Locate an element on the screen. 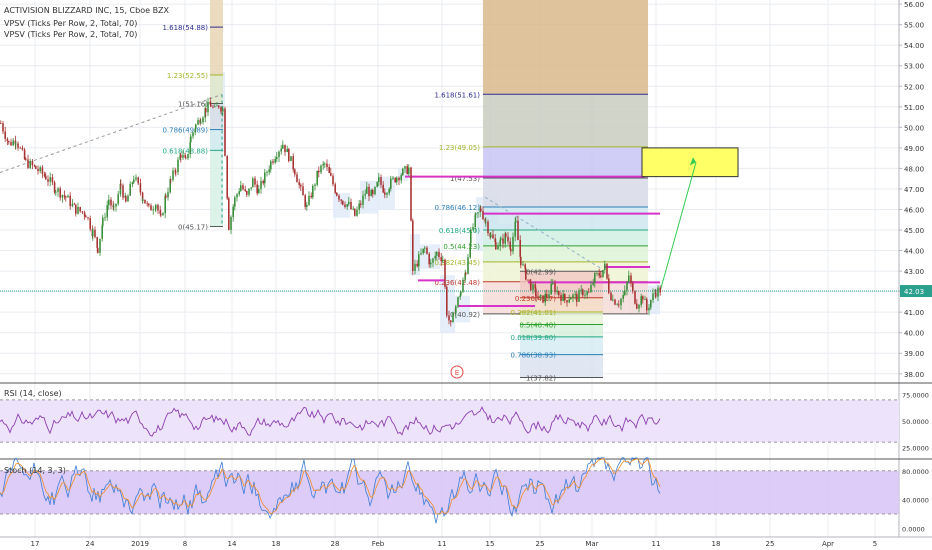  price-axis-label-15: 41.00 is located at coordinates (914, 313).